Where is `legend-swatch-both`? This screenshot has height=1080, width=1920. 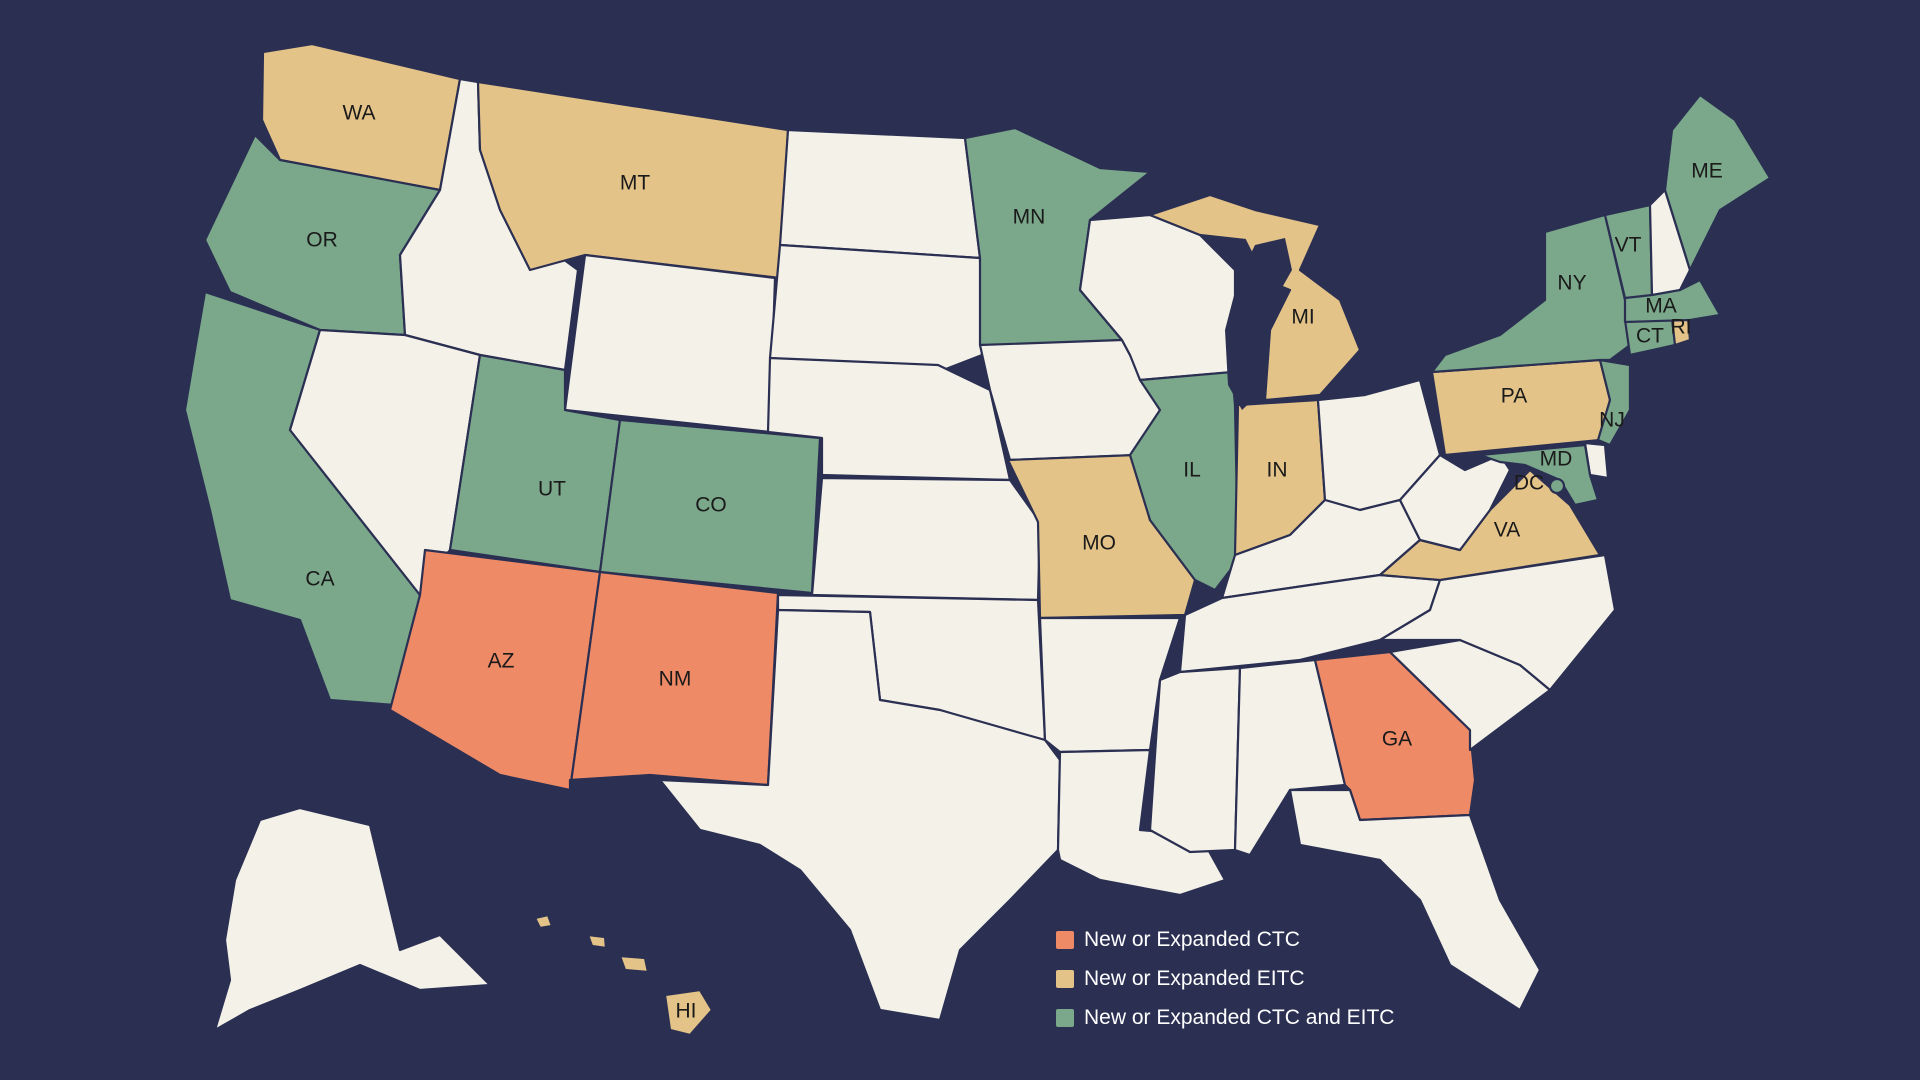 legend-swatch-both is located at coordinates (1065, 1017).